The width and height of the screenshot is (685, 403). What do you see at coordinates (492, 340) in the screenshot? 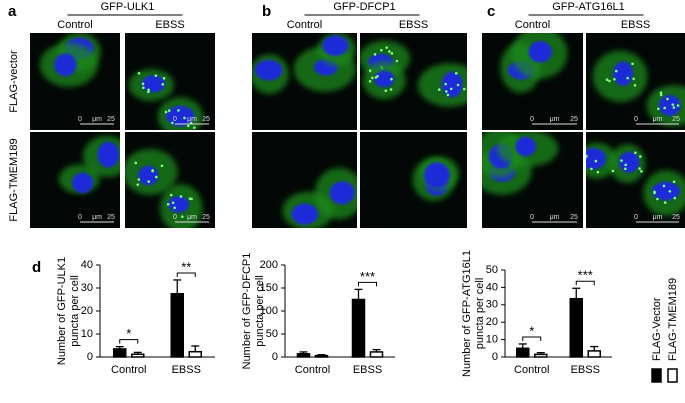
I see `y-tick-label: 10` at bounding box center [492, 340].